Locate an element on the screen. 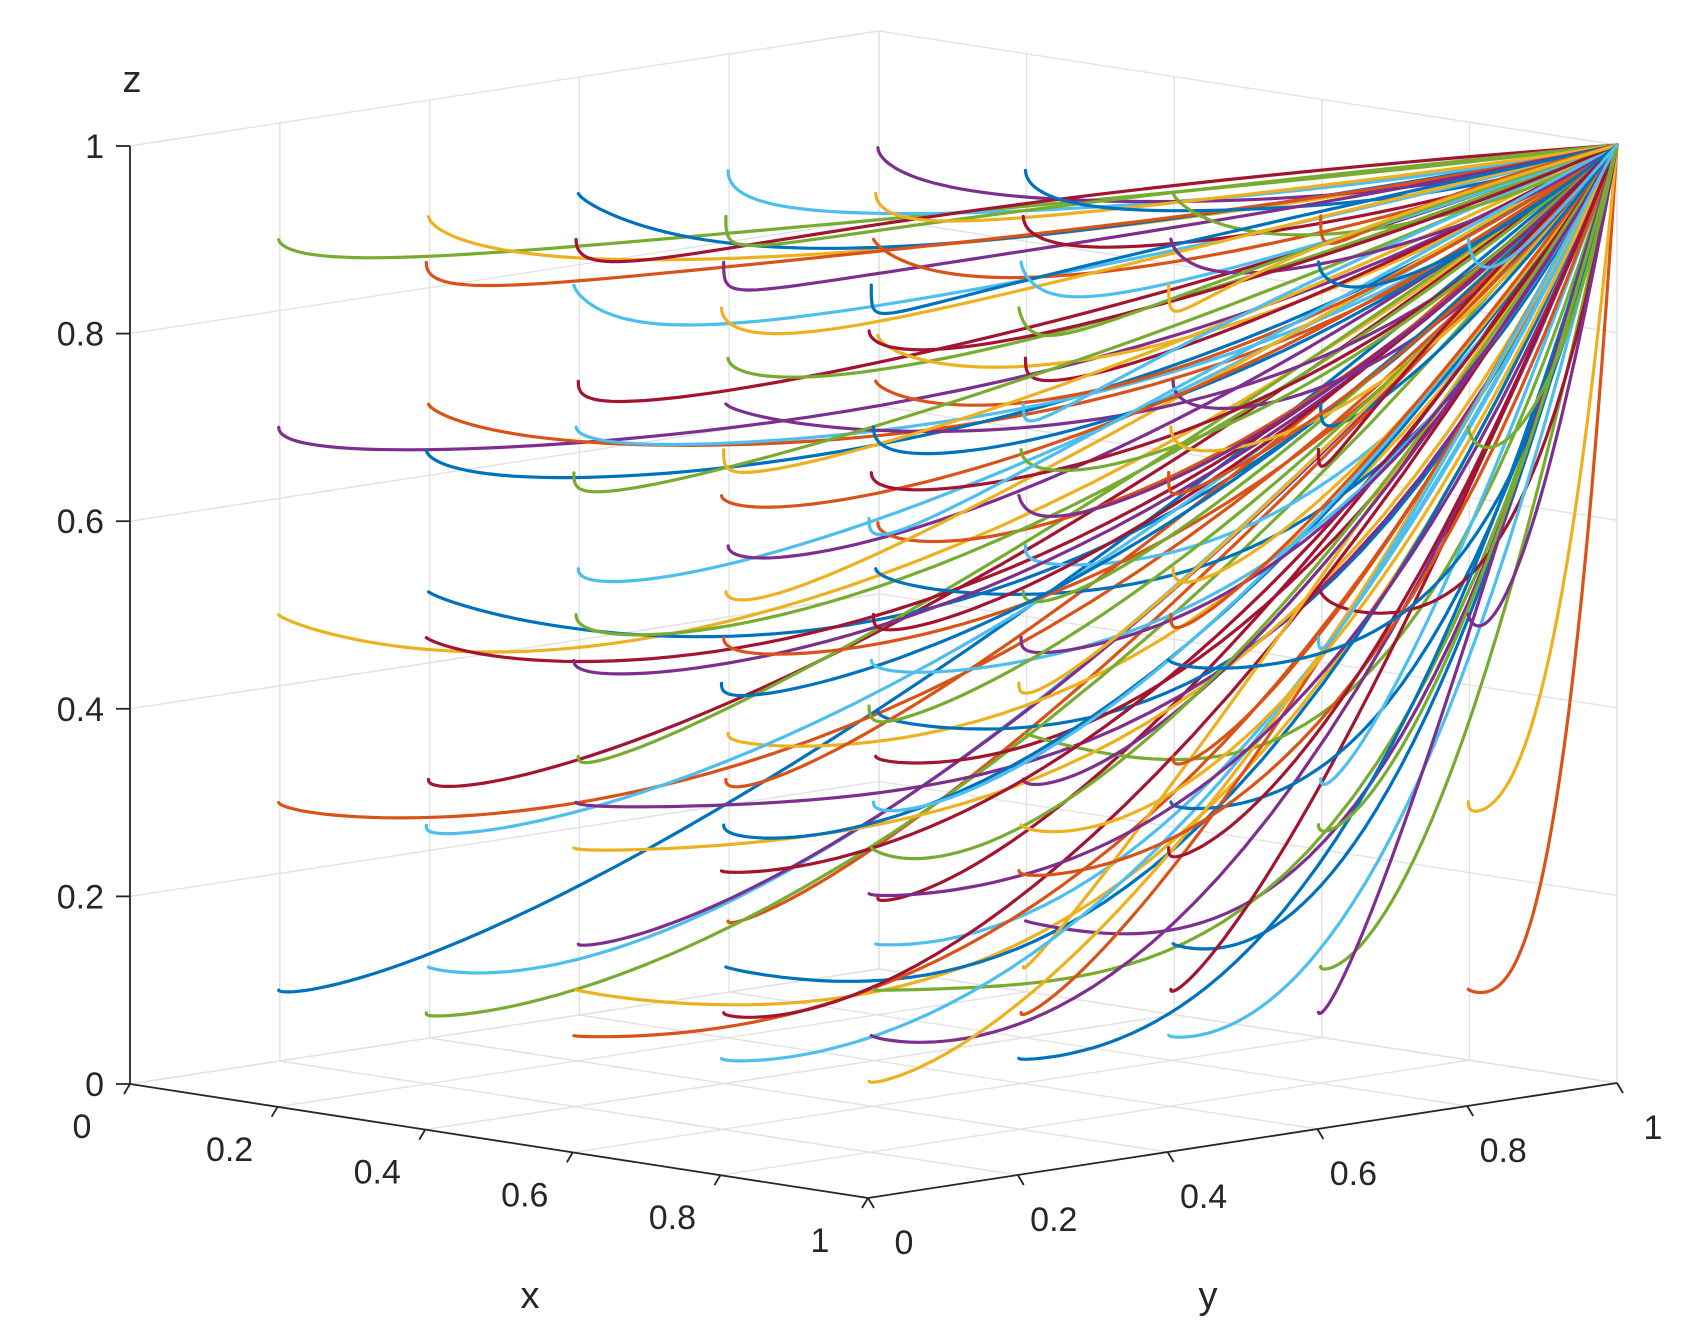 The height and width of the screenshot is (1336, 1687). z-tick-label: 0.8 is located at coordinates (80, 335).